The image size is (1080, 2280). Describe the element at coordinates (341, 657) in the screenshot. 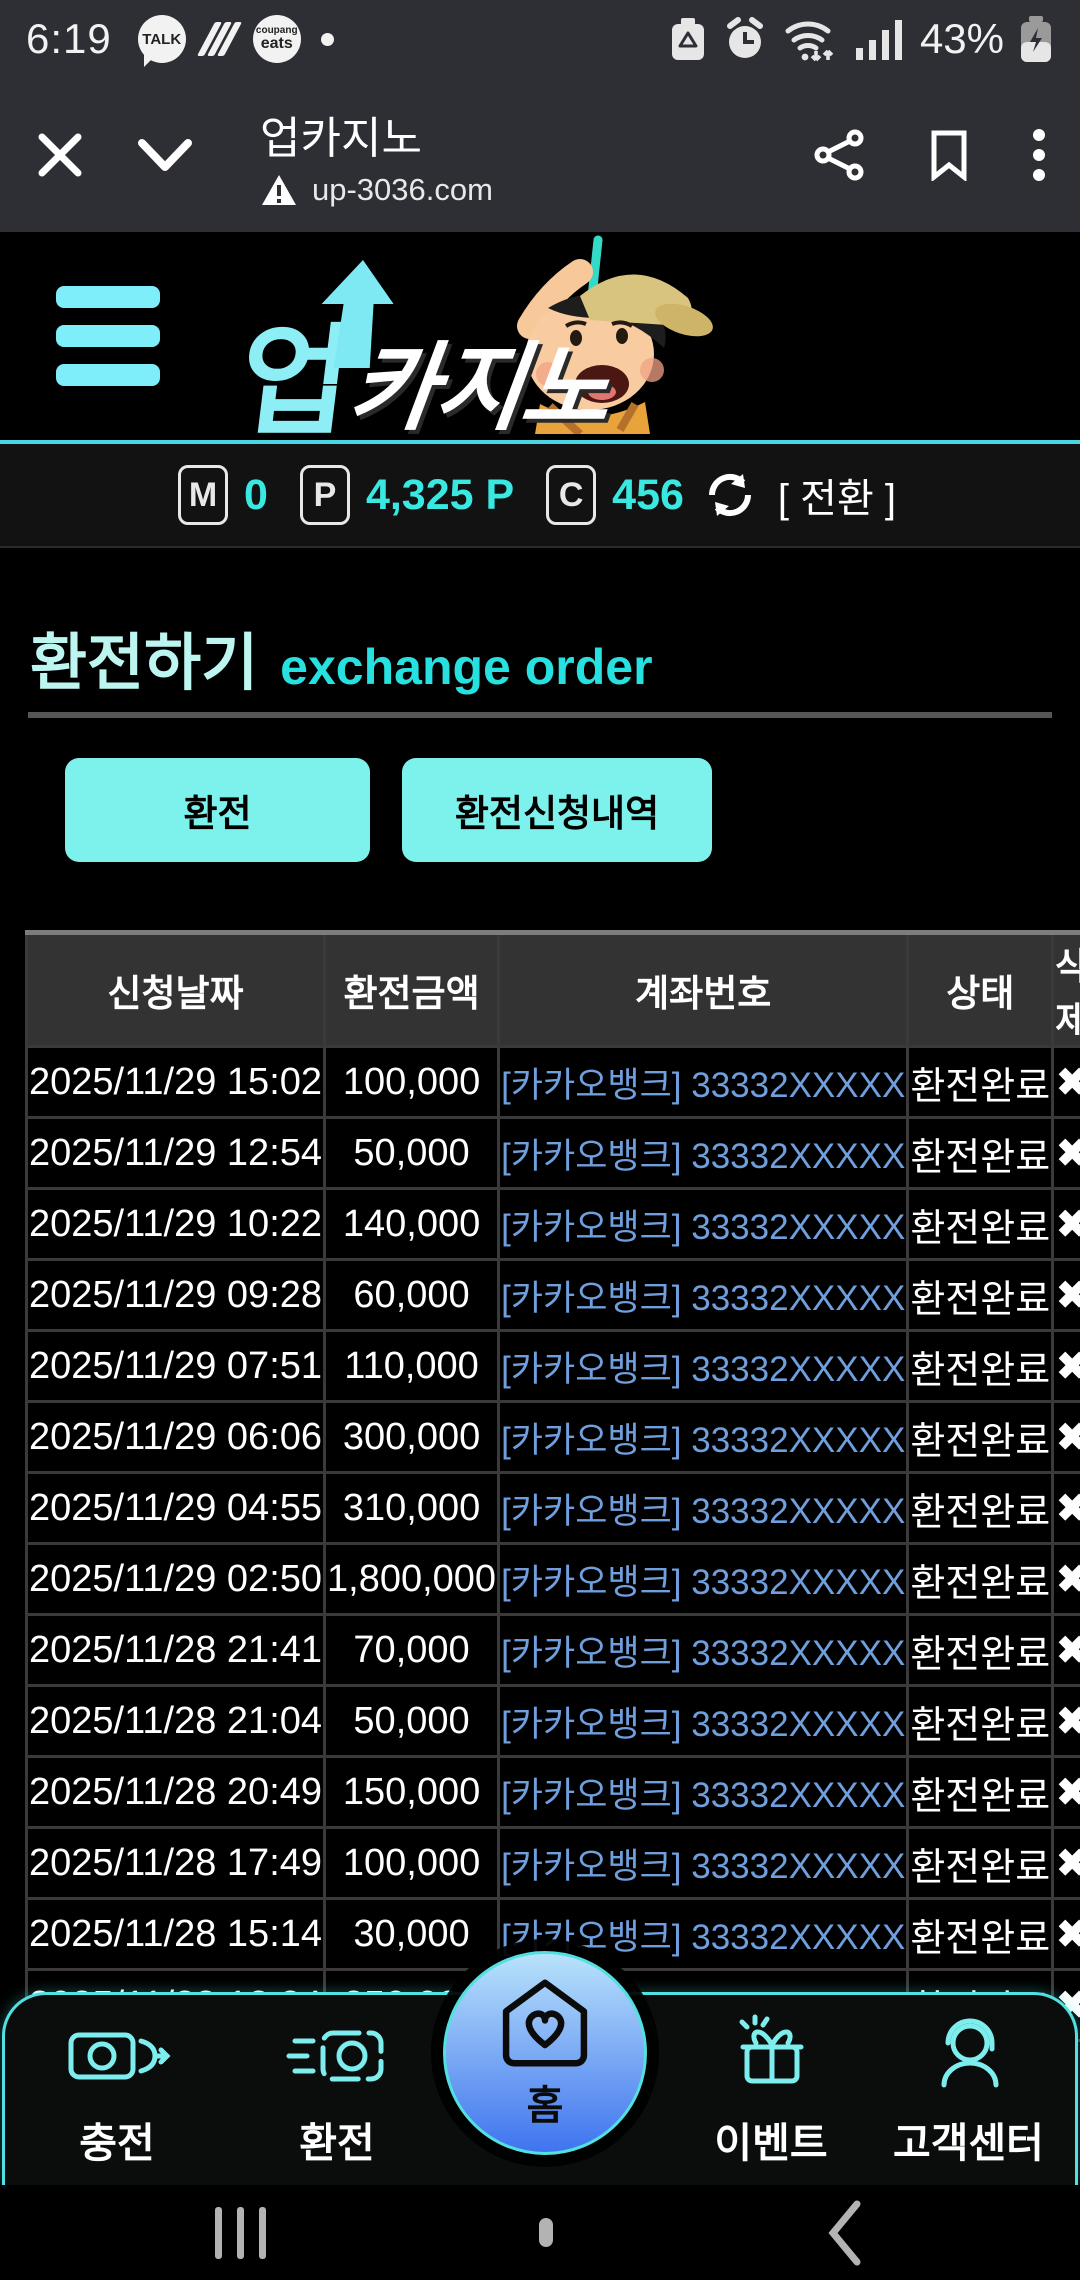

I see `page-heading: 환전하기 exchange order` at that location.